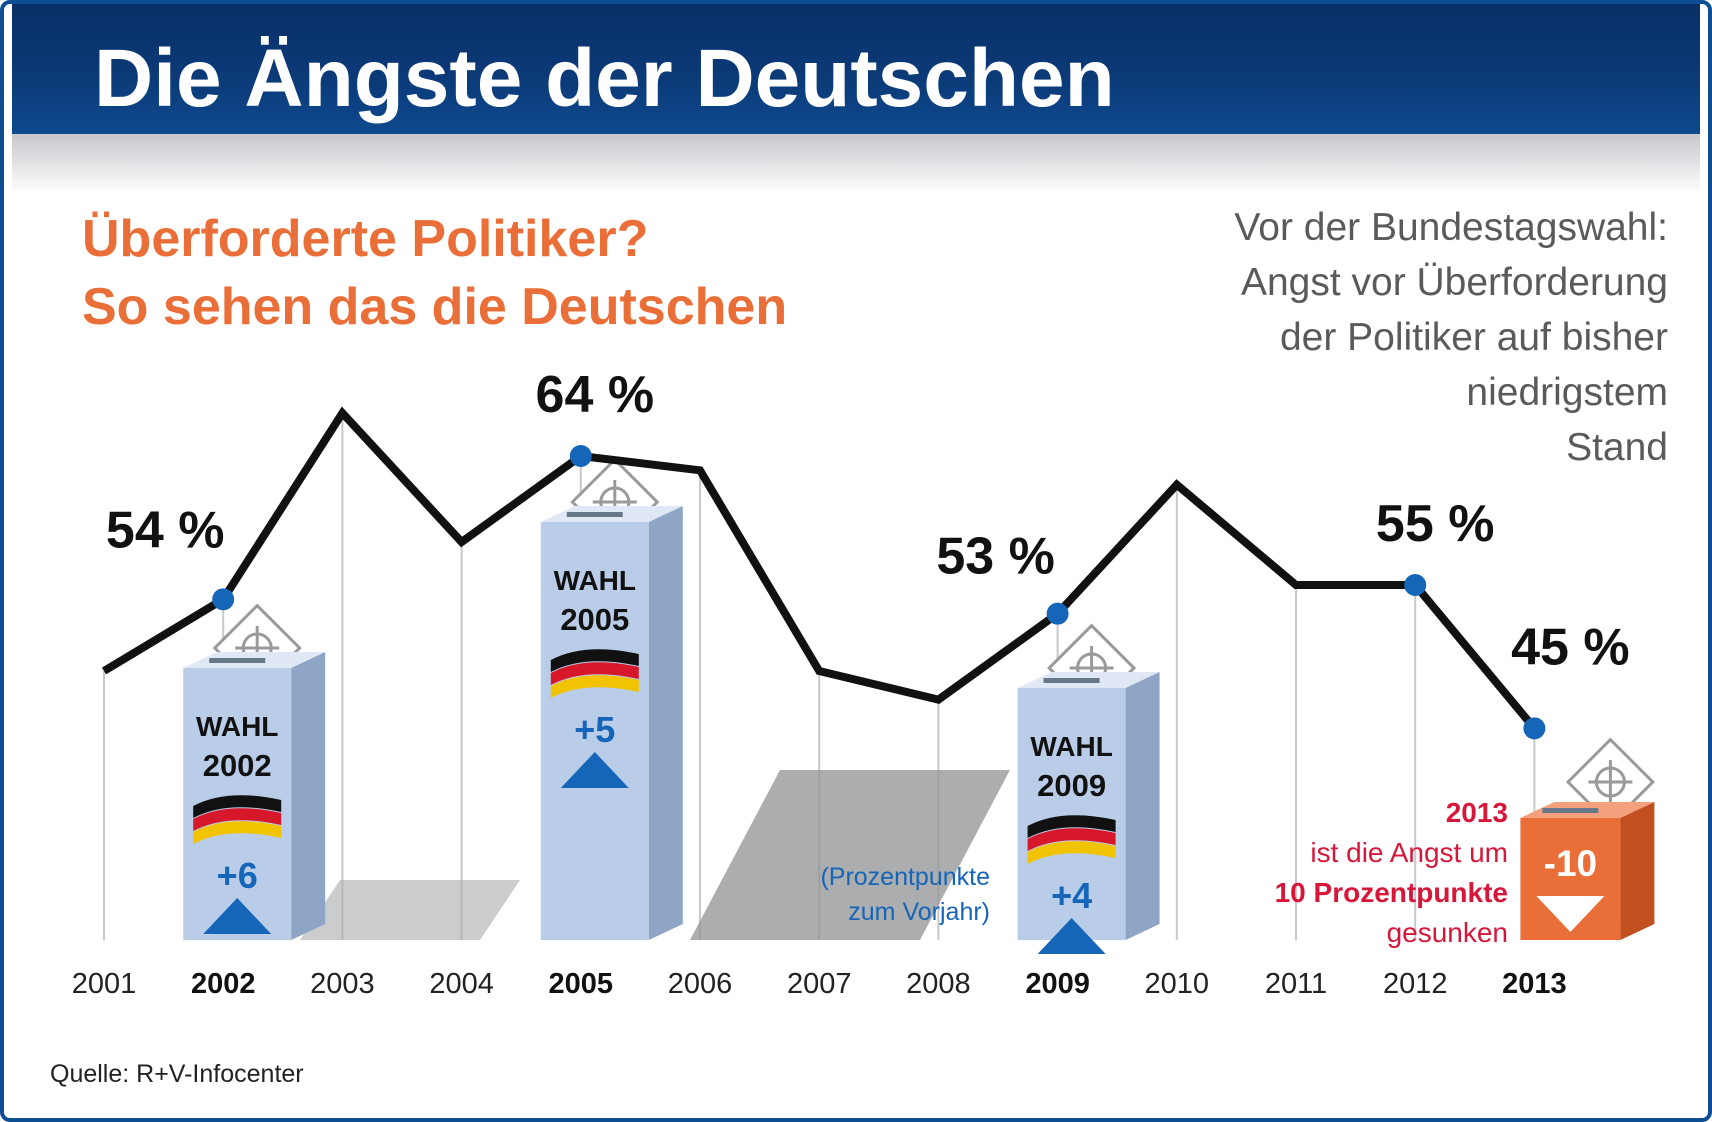  Describe the element at coordinates (919, 912) in the screenshot. I see `change-note-line: zum Vorjahr)` at that location.